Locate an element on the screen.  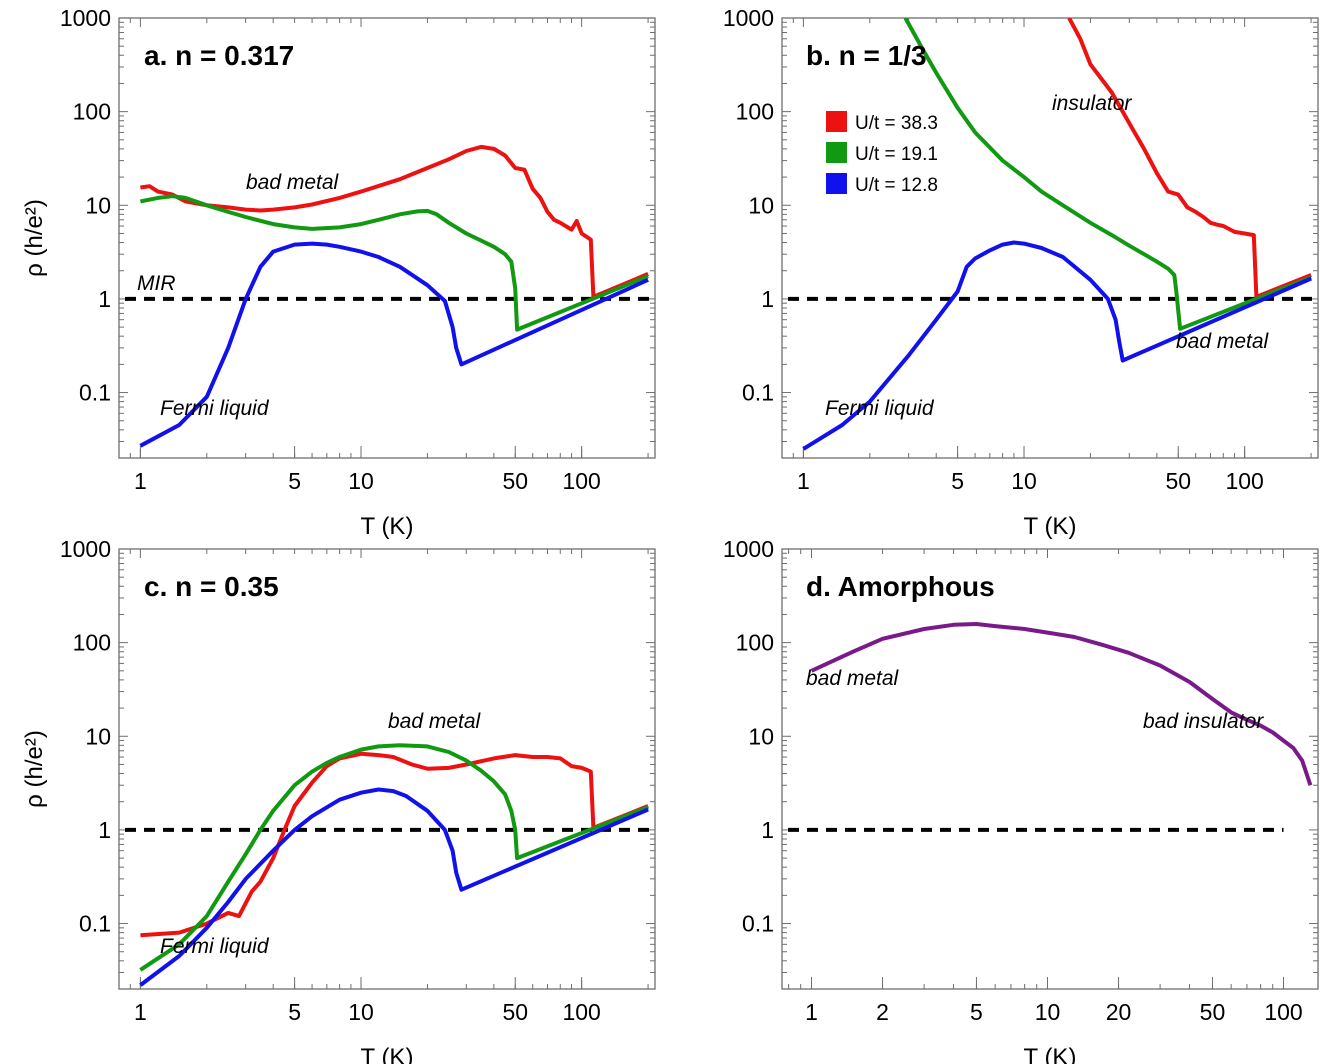
panel-title: d. Amorphous is located at coordinates (900, 586).